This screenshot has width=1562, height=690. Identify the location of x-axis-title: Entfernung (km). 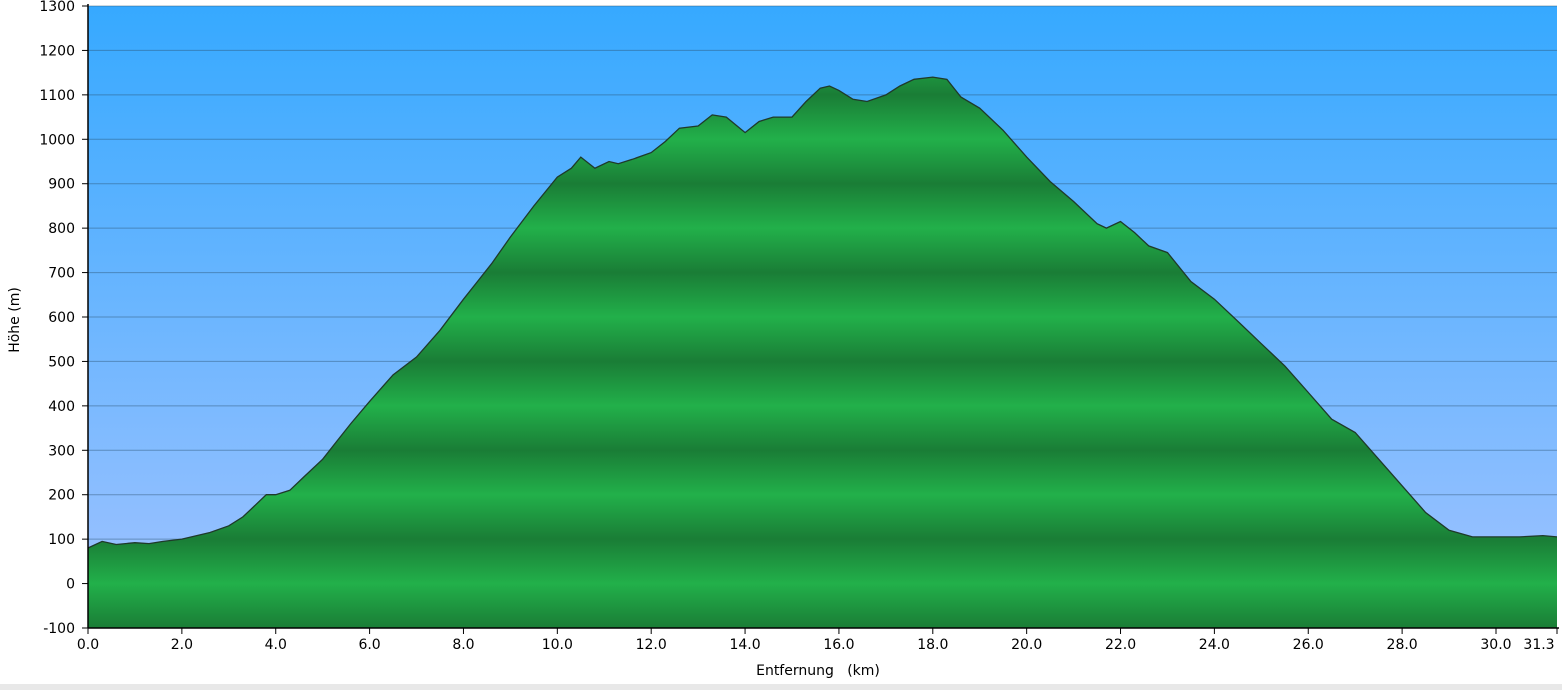
(818, 671).